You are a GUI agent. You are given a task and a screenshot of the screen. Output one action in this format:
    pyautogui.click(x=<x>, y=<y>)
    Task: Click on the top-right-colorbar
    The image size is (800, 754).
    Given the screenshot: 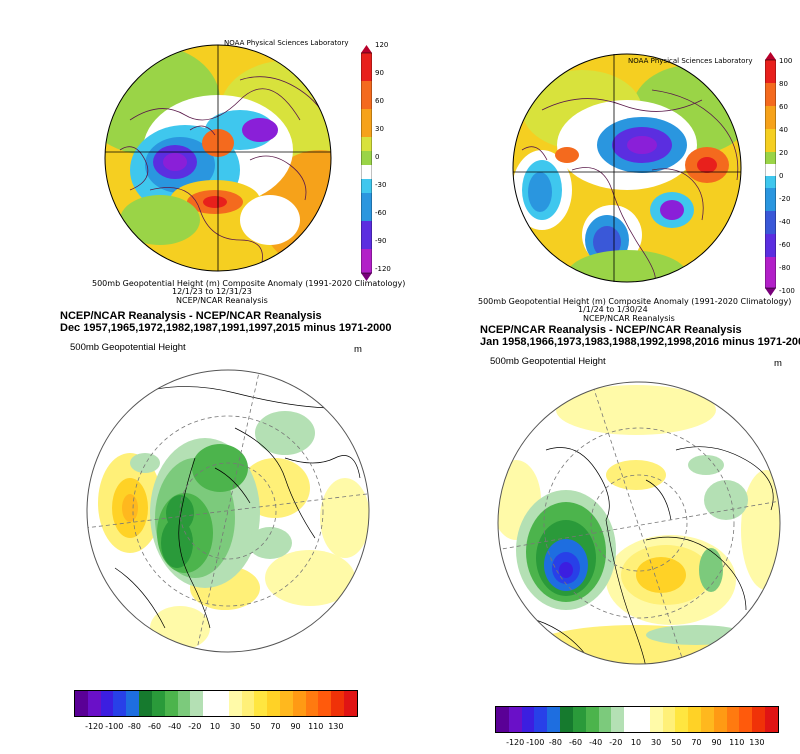 What is the action you would take?
    pyautogui.click(x=770, y=176)
    